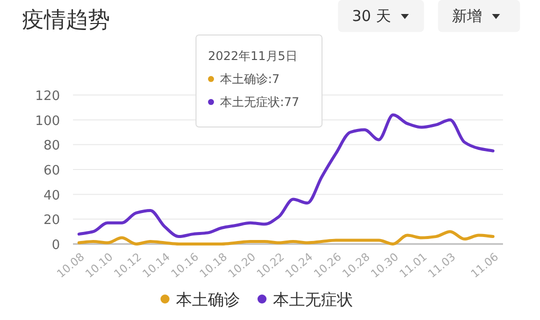  What do you see at coordinates (51, 196) in the screenshot?
I see `y-tick-label: 40` at bounding box center [51, 196].